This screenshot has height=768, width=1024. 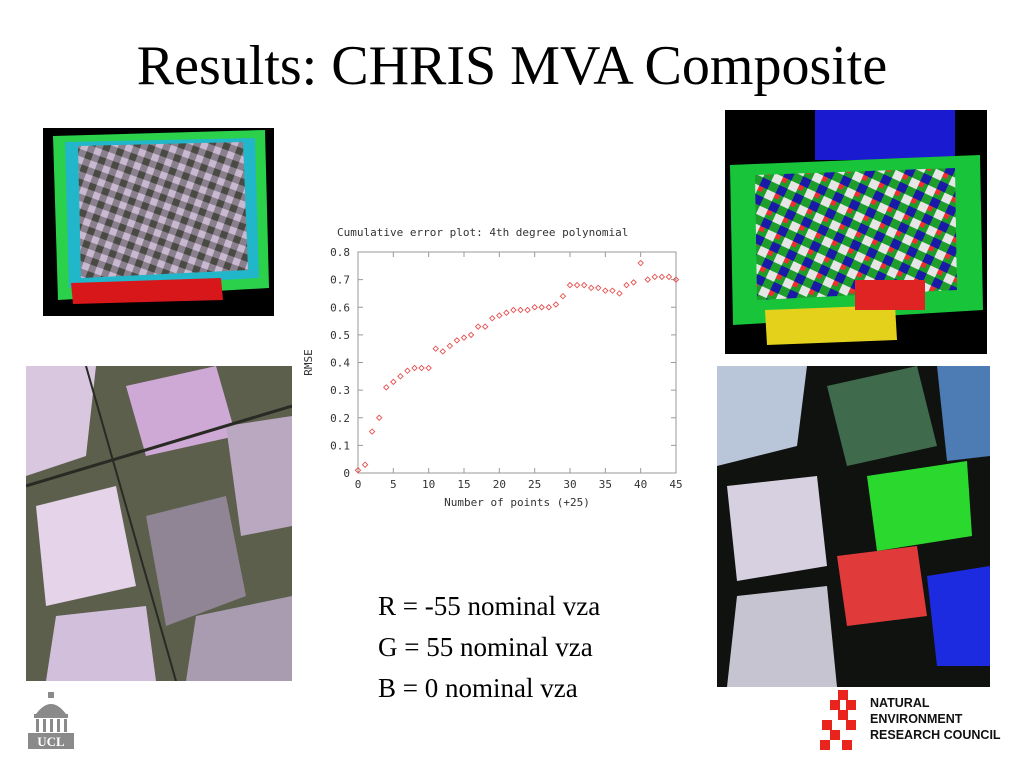 I want to click on y-tick-label: 0.6, so click(x=340, y=307).